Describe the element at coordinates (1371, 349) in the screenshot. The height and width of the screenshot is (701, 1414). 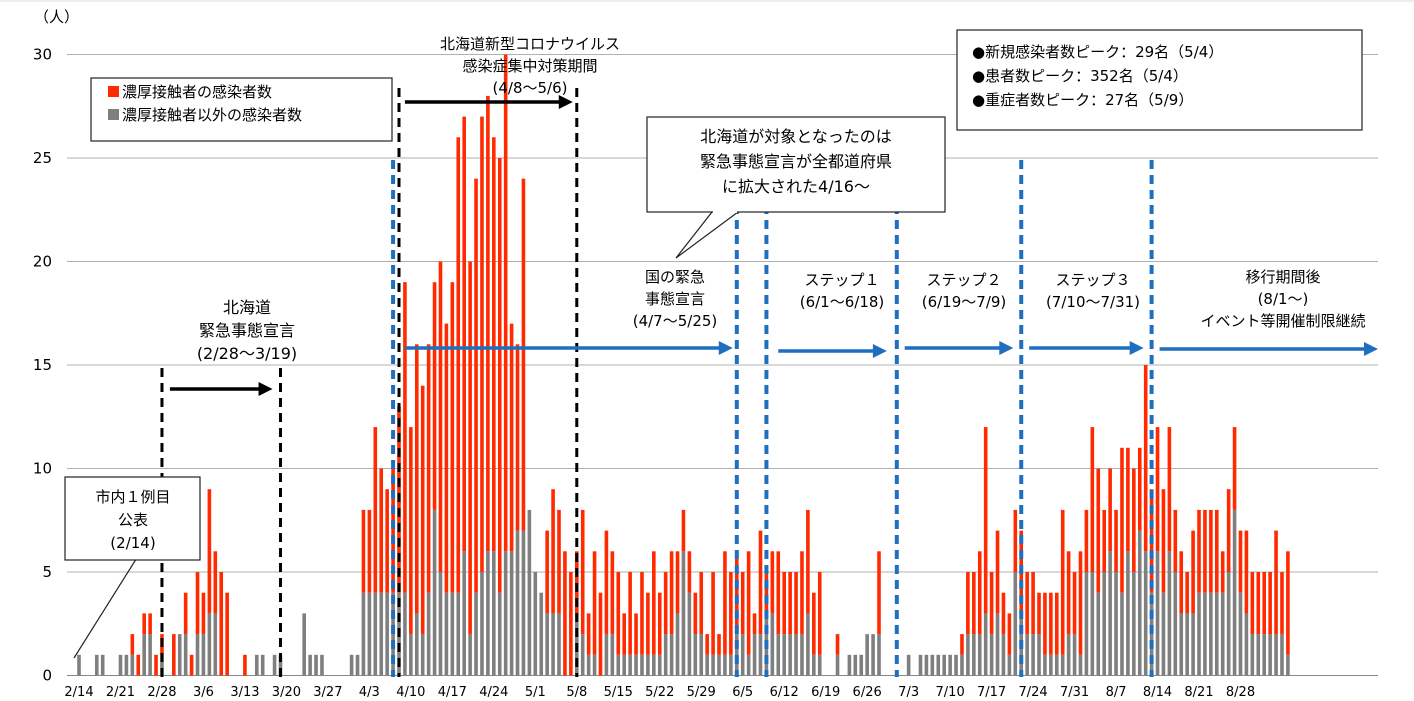
I see `after-transition-arrow-head` at that location.